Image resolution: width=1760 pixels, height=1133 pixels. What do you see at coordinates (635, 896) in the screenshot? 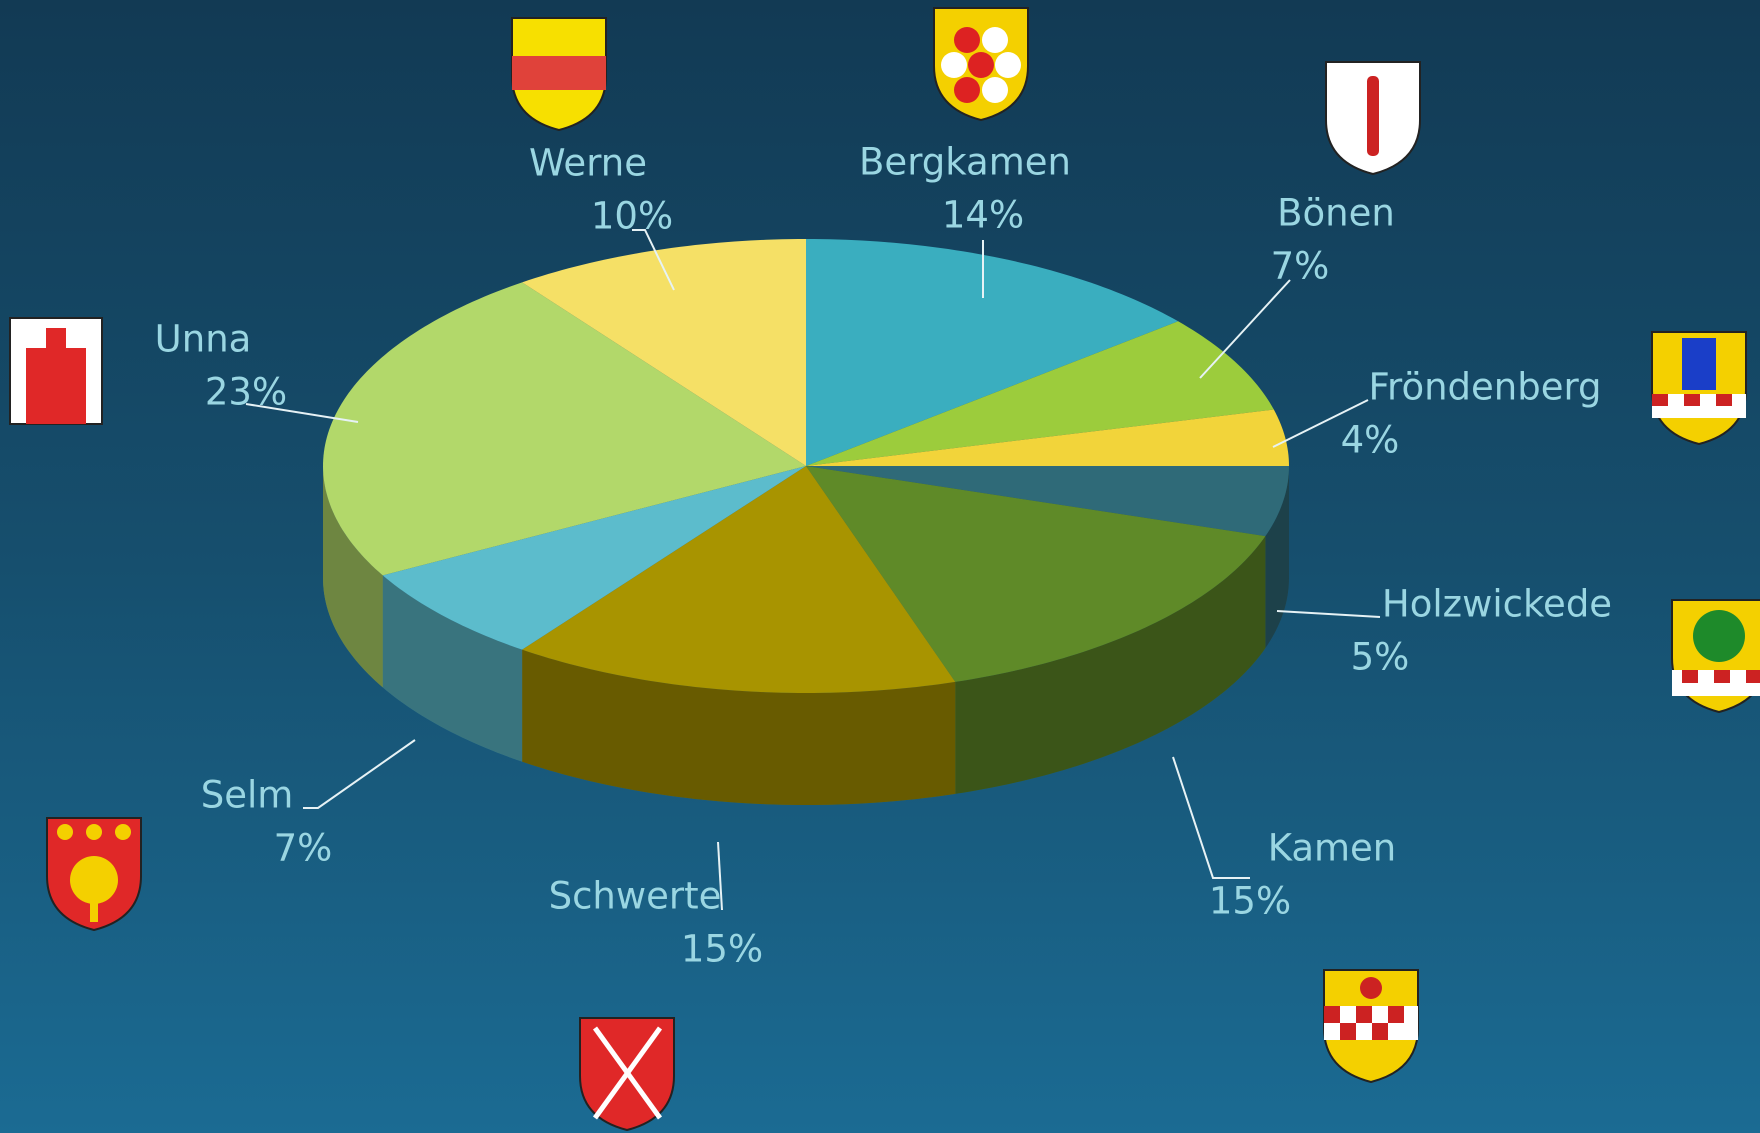
I see `category-label: Schwerte` at bounding box center [635, 896].